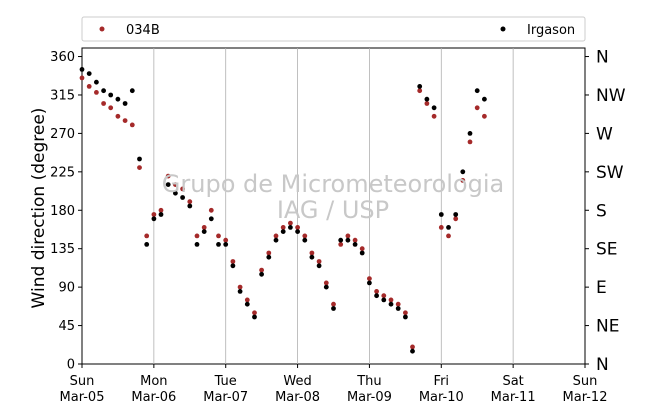 This screenshot has width=650, height=409. Describe the element at coordinates (604, 134) in the screenshot. I see `compass-label: W` at that location.